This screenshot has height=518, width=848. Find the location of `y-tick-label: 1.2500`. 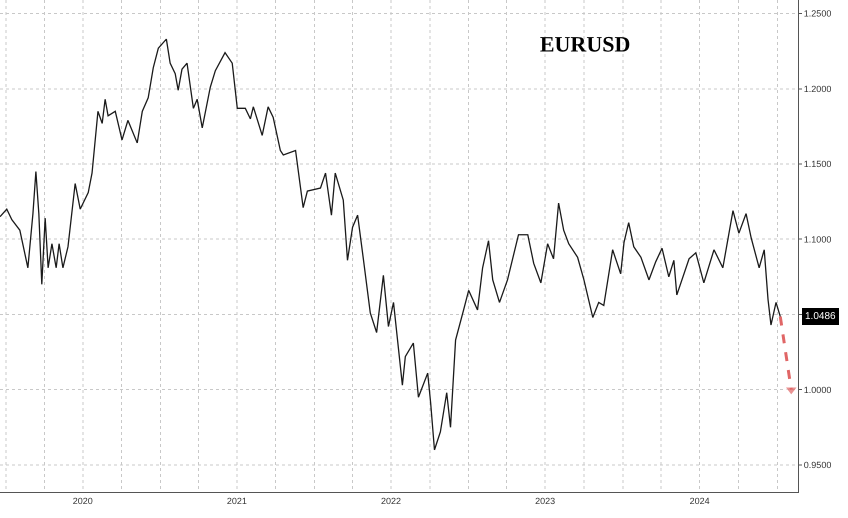

y-tick-label: 1.2500 is located at coordinates (818, 13).